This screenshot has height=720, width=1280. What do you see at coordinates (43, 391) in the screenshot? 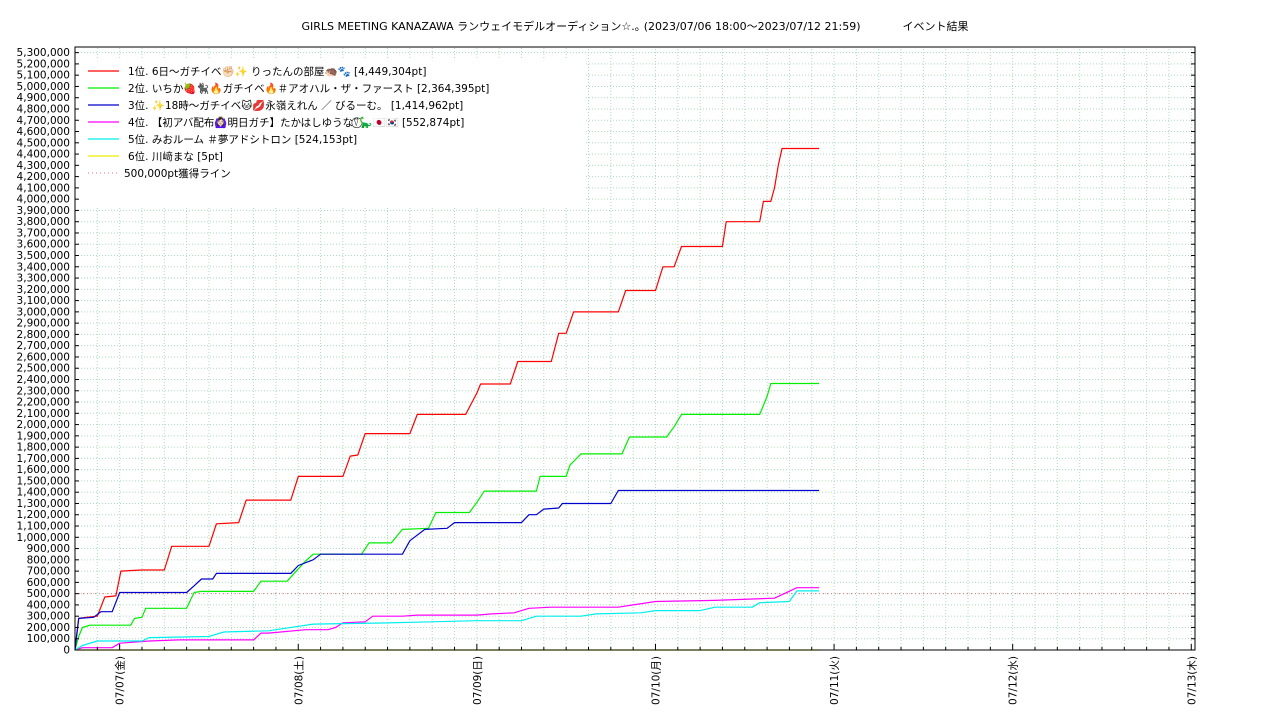
I see `y-tick-label: 2,300,000` at bounding box center [43, 391].